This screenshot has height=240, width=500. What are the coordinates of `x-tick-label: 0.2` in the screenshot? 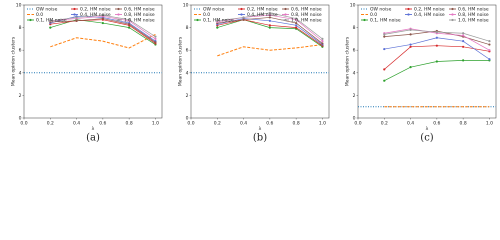 It's located at (50, 124).